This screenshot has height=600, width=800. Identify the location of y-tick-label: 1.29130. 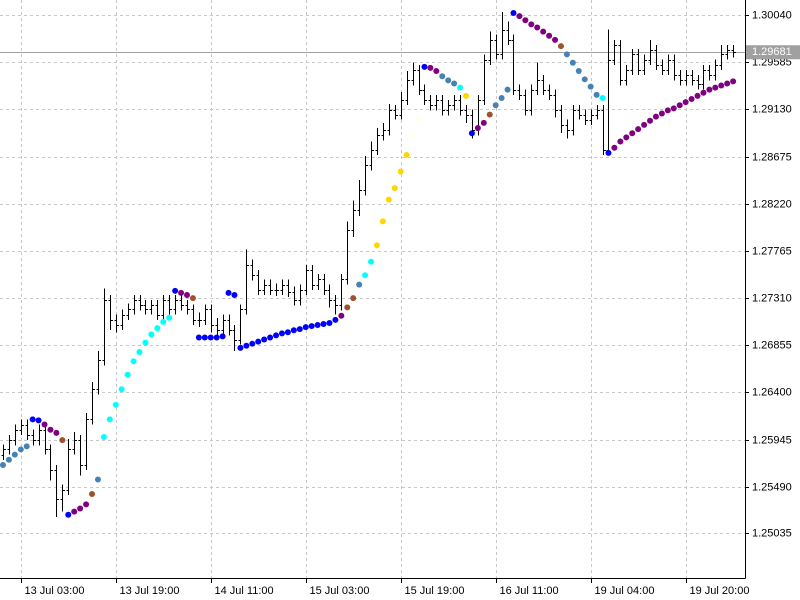
(772, 109).